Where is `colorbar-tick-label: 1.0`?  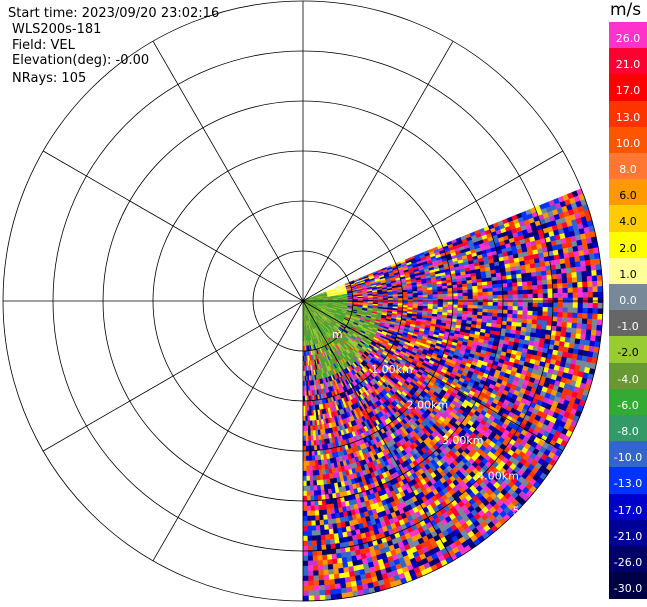
colorbar-tick-label: 1.0 is located at coordinates (628, 274).